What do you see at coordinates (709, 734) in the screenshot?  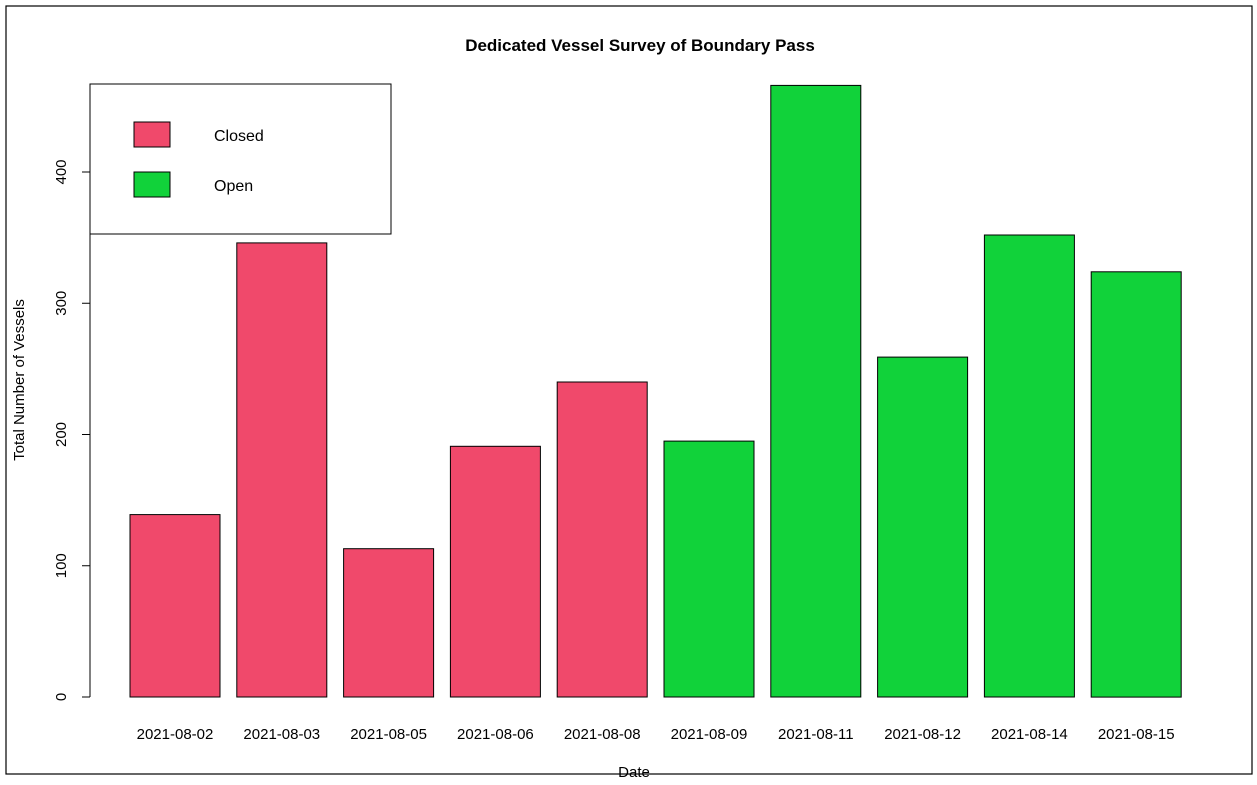 I see `x-tick-label: 2021-08-09` at bounding box center [709, 734].